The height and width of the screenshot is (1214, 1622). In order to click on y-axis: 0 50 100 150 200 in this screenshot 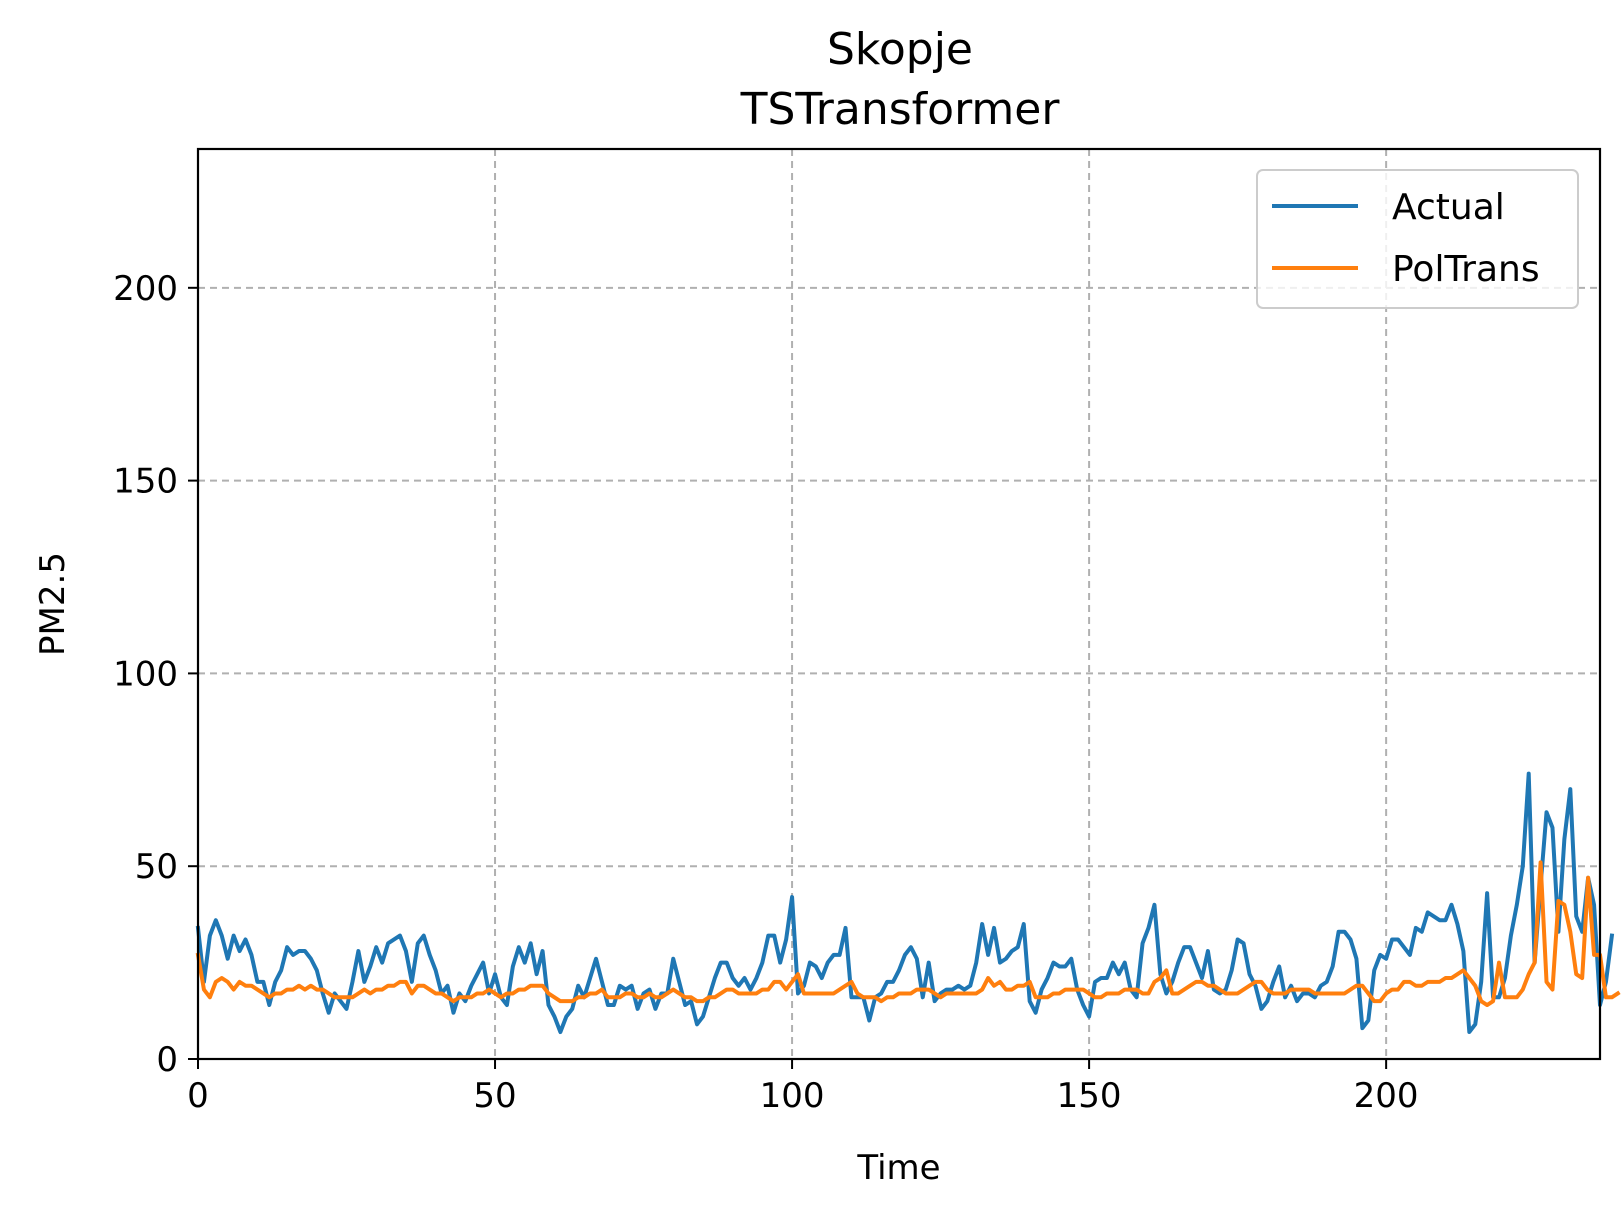, I will do `click(155, 674)`.